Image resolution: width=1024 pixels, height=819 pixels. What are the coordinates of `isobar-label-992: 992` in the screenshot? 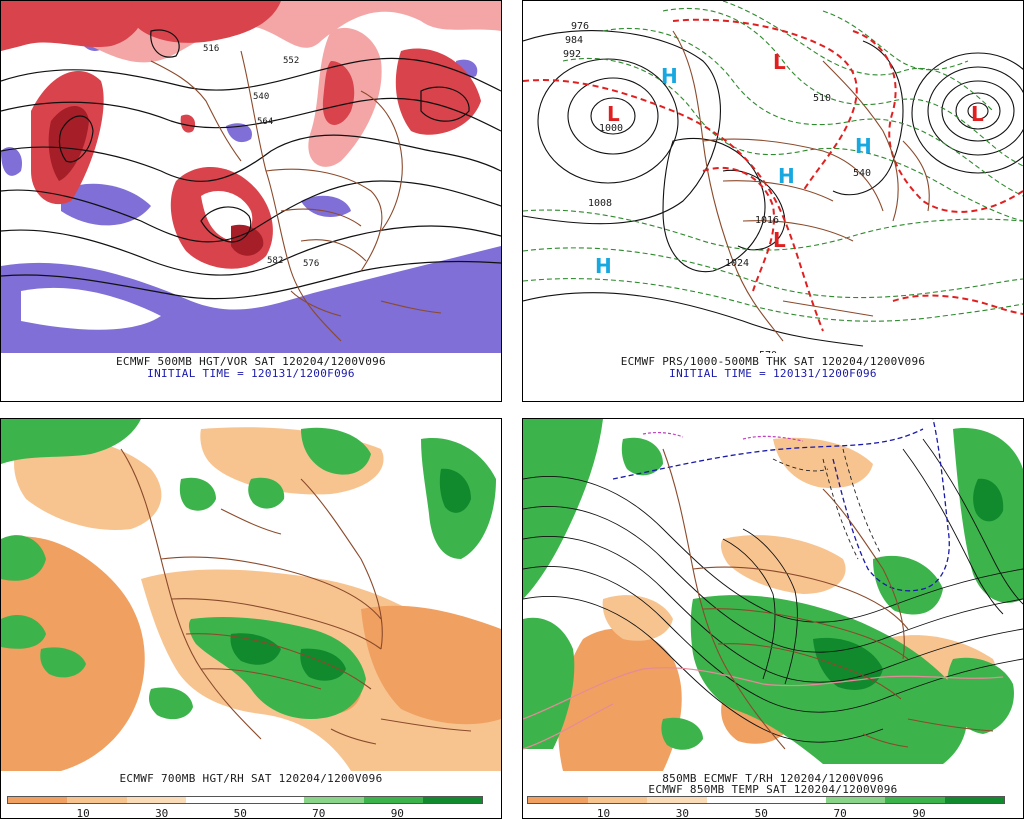 It's located at (572, 54).